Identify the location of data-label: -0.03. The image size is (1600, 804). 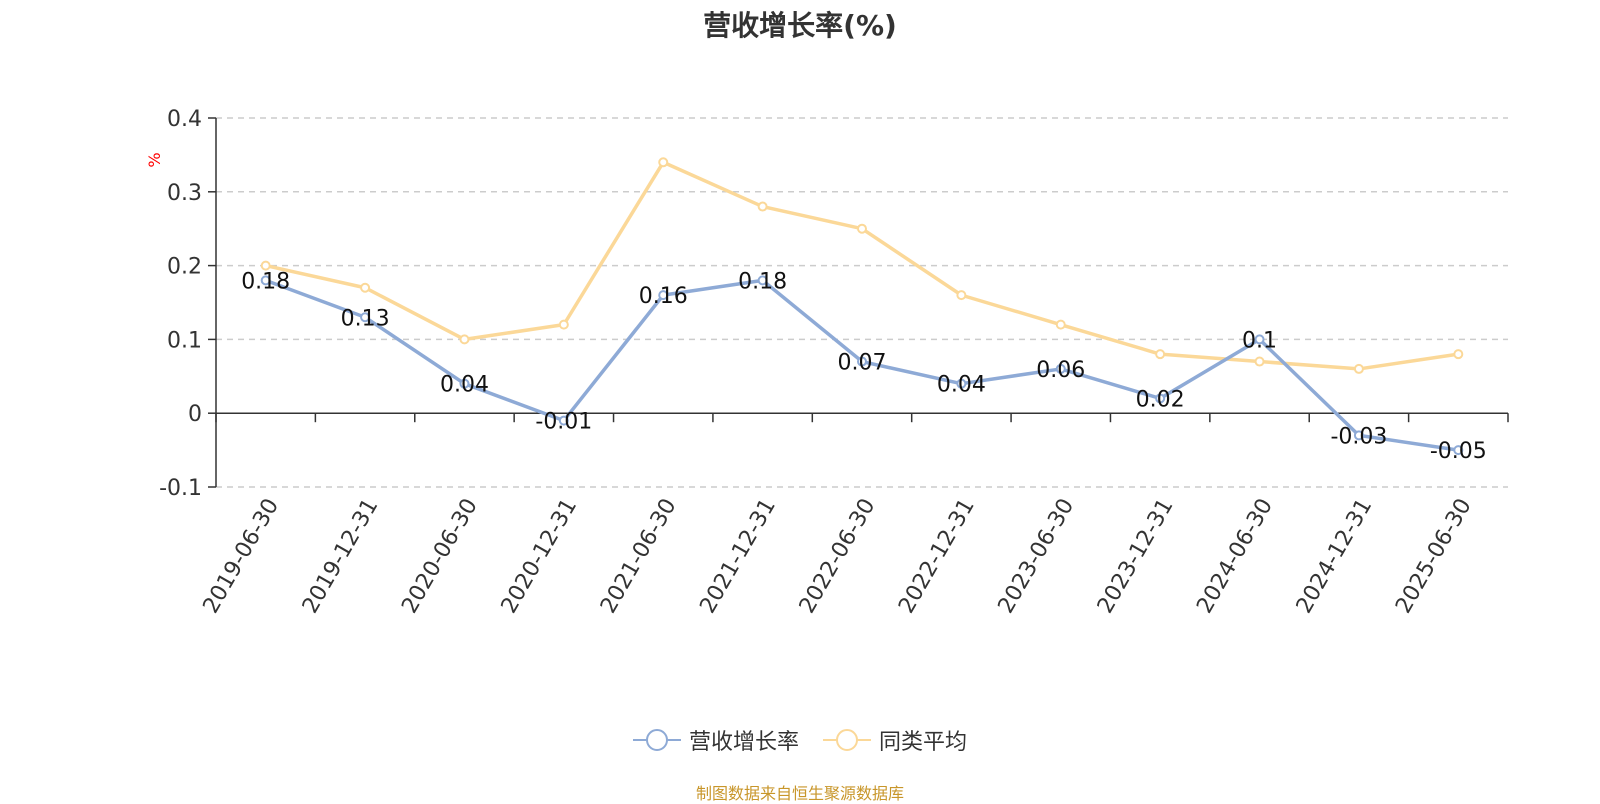
(1358, 436).